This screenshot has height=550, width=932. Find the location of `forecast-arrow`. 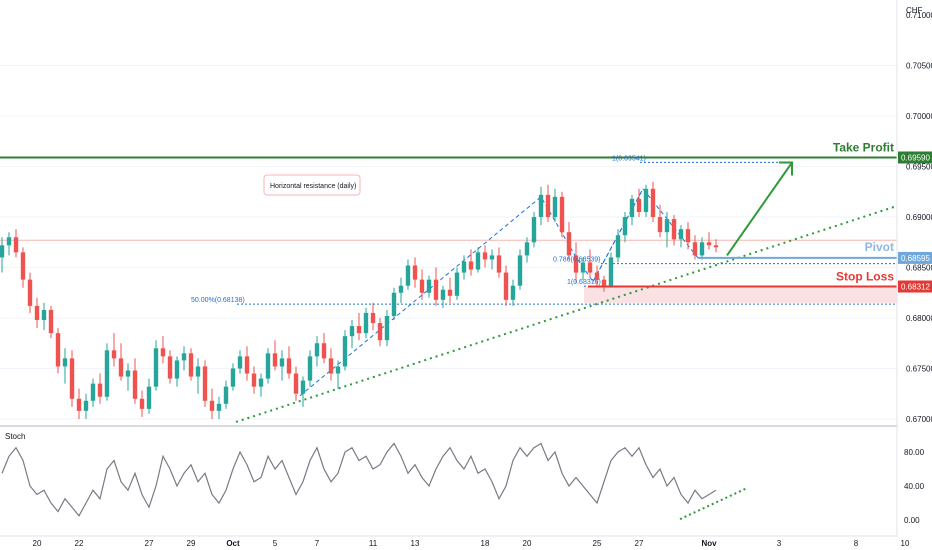

forecast-arrow is located at coordinates (759, 208).